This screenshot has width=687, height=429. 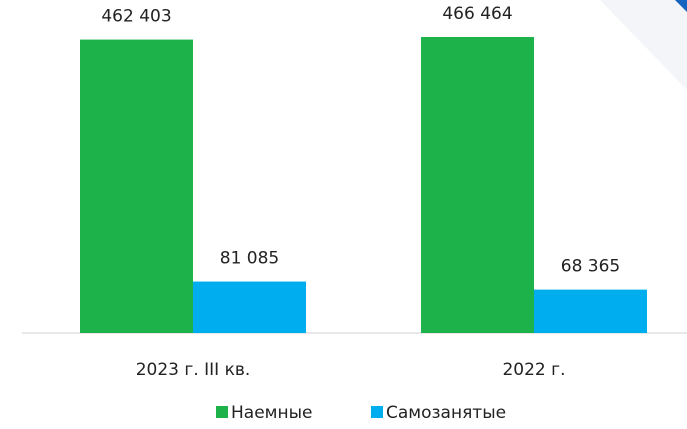 What do you see at coordinates (249, 259) in the screenshot?
I see `value-label: 81 085` at bounding box center [249, 259].